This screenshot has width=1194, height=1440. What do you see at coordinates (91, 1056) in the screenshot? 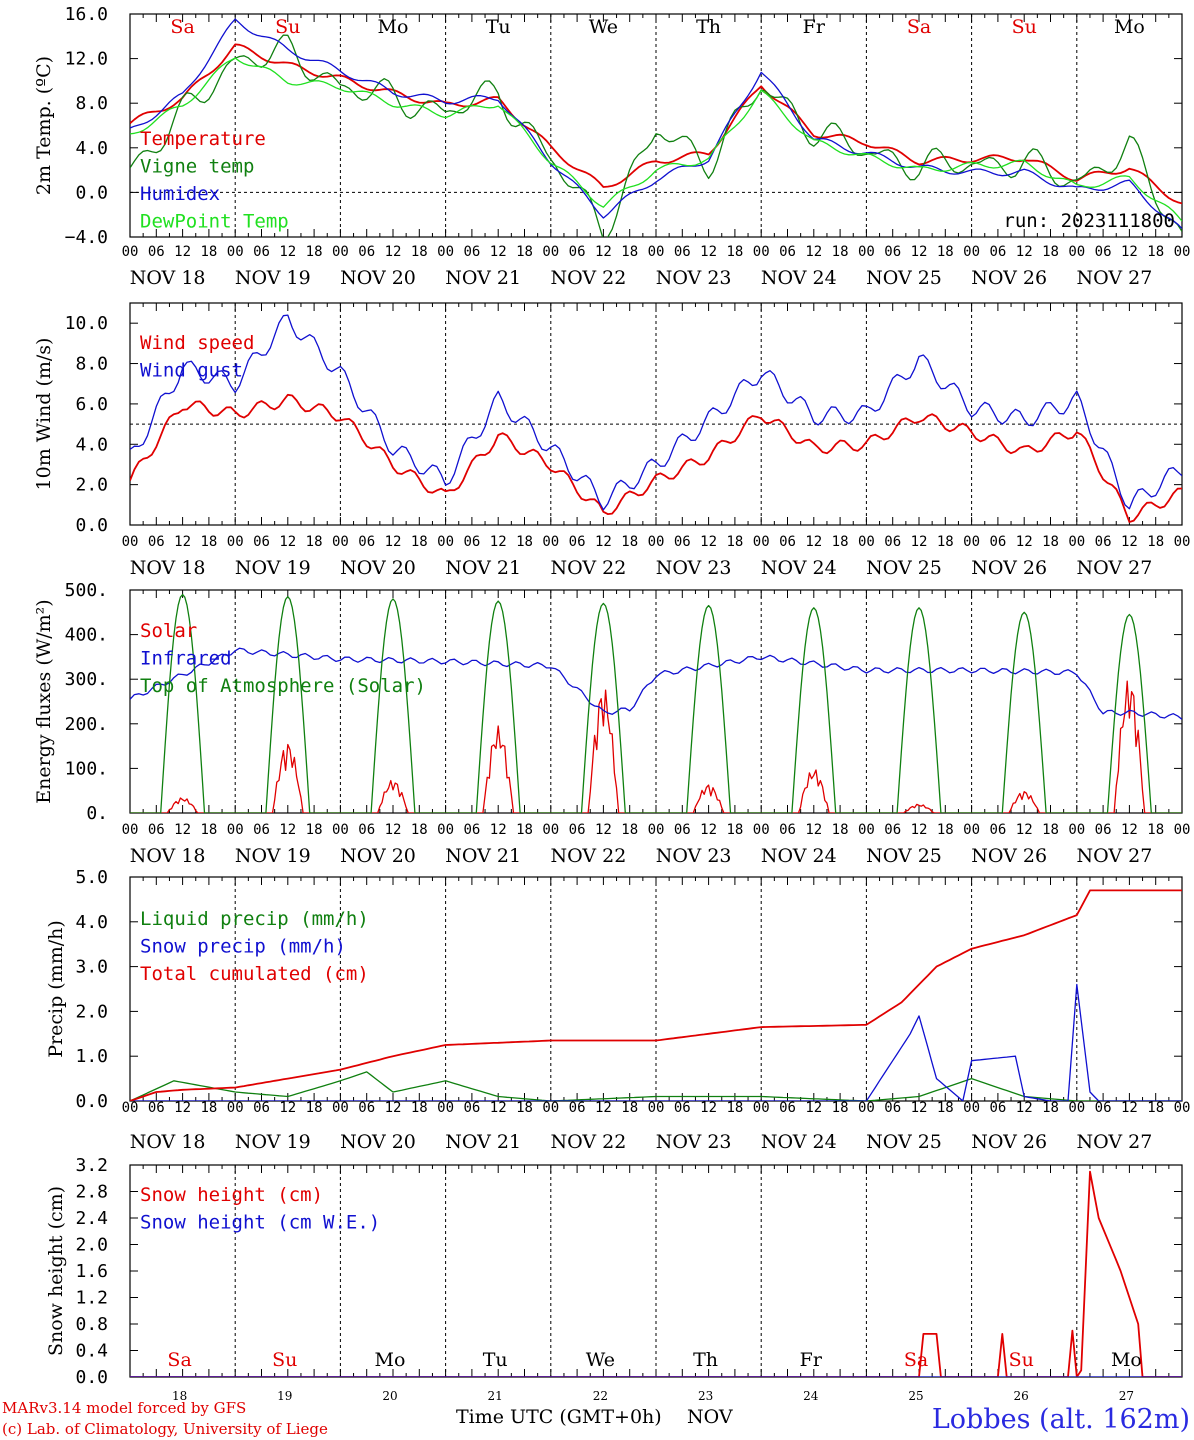
I see `y-tick-label: 1.0` at bounding box center [91, 1056].